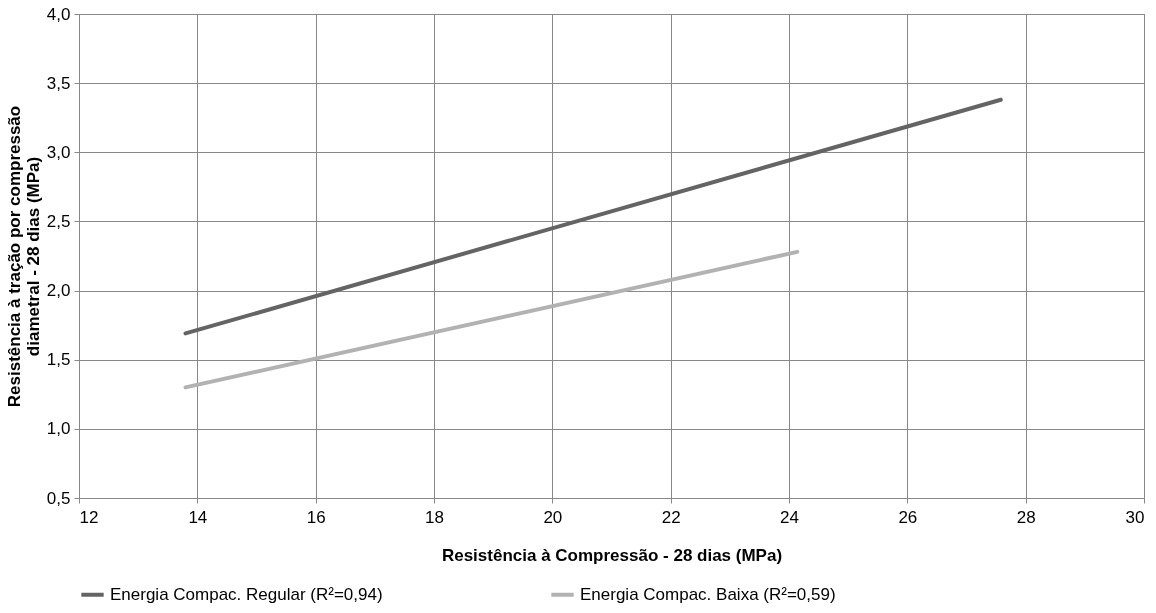 This screenshot has width=1156, height=613. What do you see at coordinates (612, 555) in the screenshot?
I see `x-axis-title: Resistência à Compressão - 28 dias (MPa)` at bounding box center [612, 555].